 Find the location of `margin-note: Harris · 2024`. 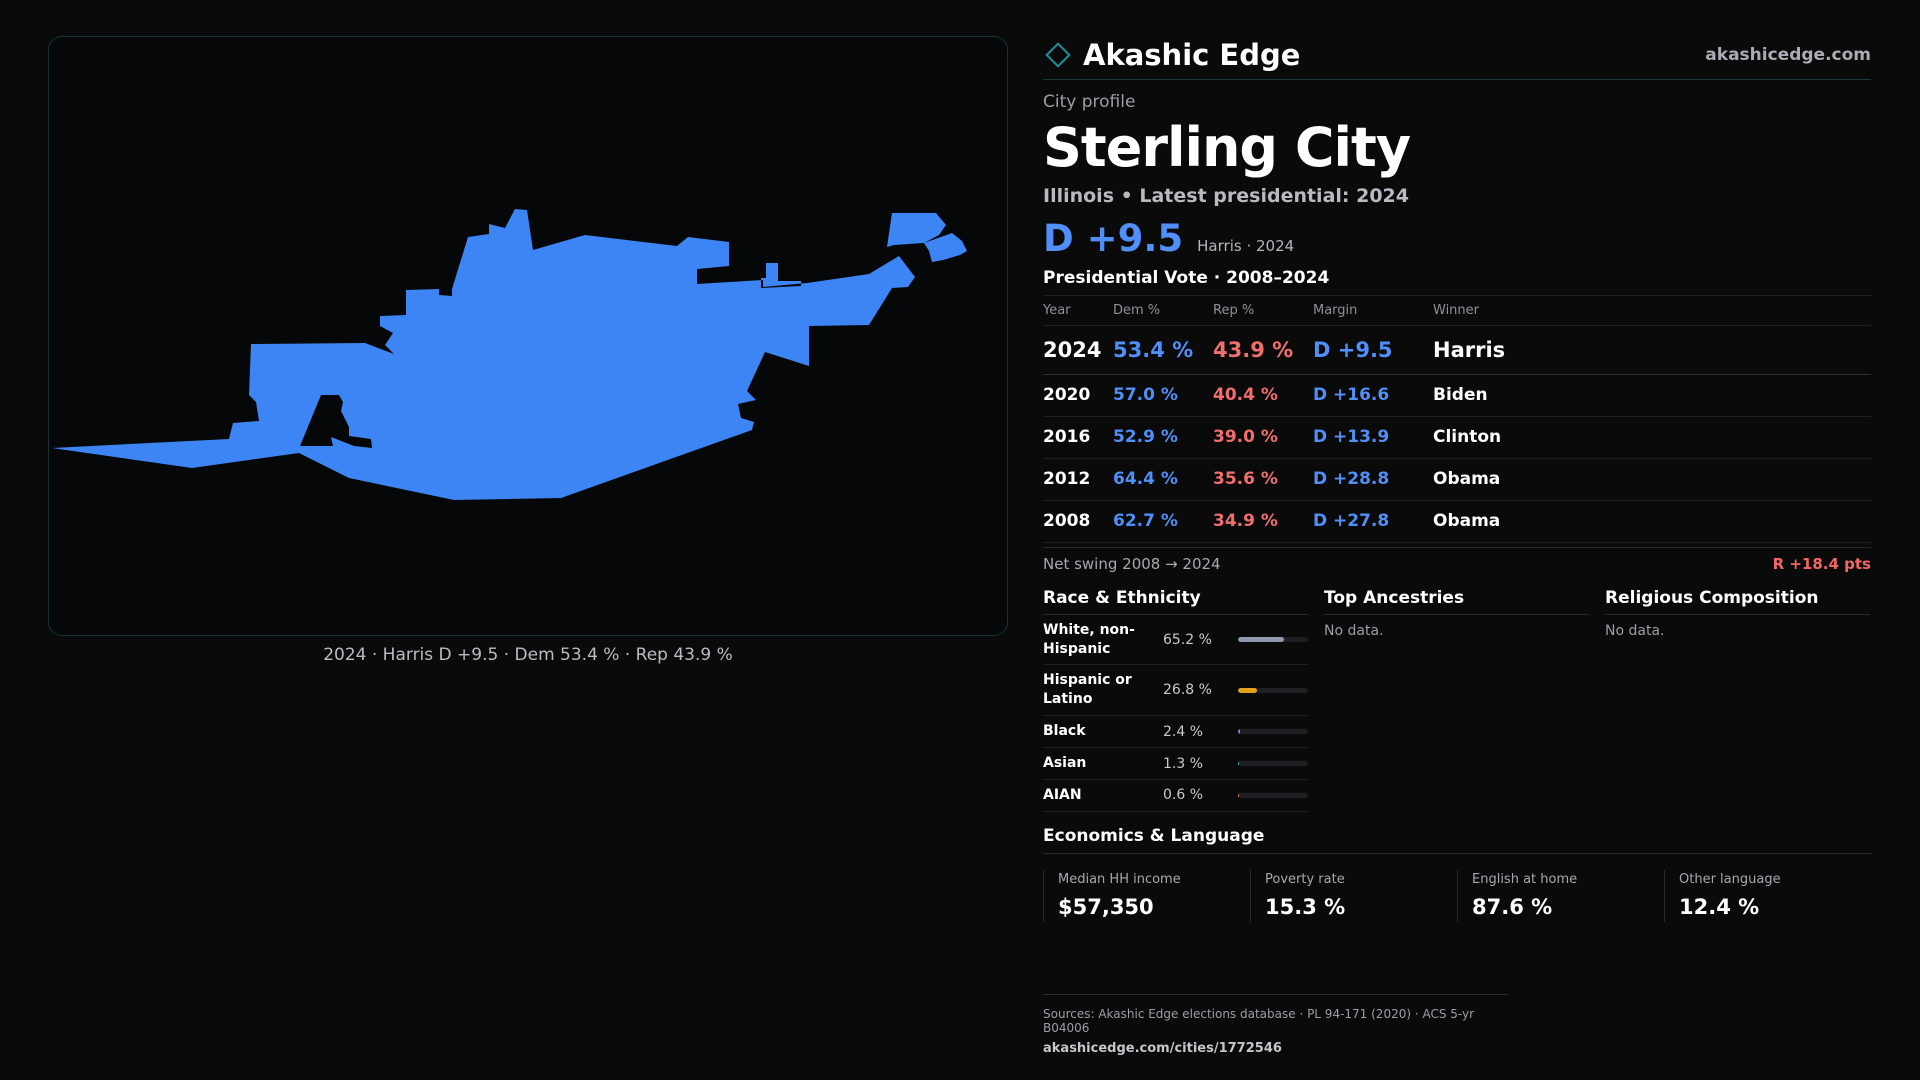

margin-note: Harris · 2024 is located at coordinates (1246, 245).